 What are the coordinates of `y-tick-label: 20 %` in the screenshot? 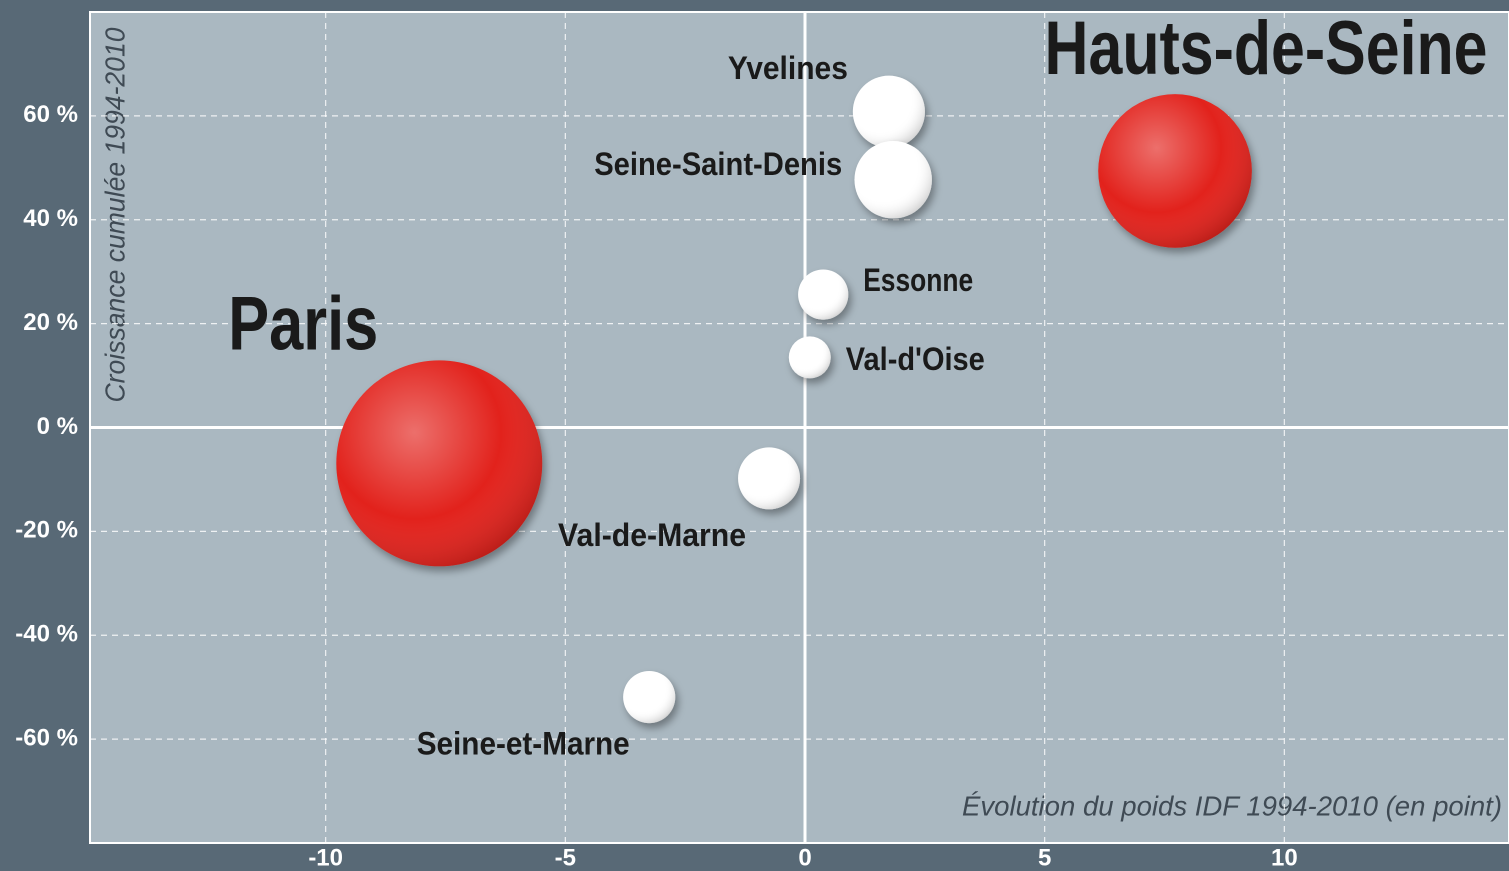 It's located at (50, 322).